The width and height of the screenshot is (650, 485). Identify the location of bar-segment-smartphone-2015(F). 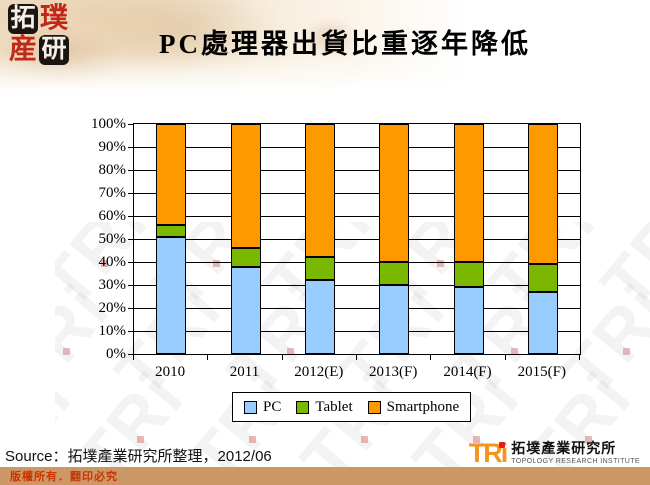
(542, 194).